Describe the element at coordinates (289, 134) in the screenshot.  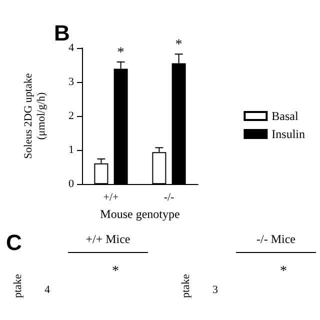
I see `legend-label: Insulin` at that location.